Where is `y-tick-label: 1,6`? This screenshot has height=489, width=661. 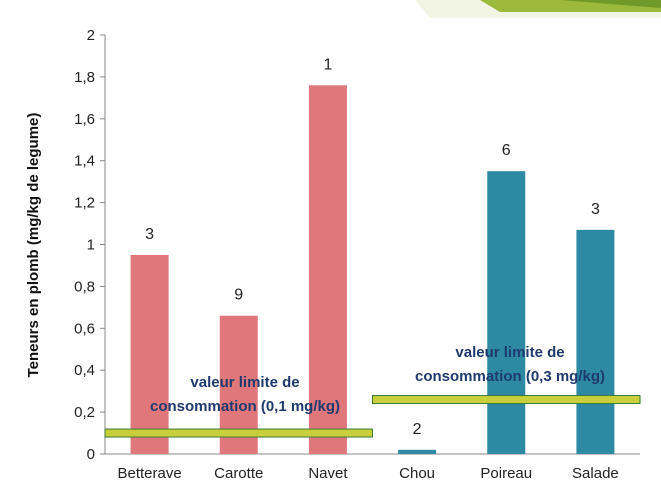 y-tick-label: 1,6 is located at coordinates (84, 119).